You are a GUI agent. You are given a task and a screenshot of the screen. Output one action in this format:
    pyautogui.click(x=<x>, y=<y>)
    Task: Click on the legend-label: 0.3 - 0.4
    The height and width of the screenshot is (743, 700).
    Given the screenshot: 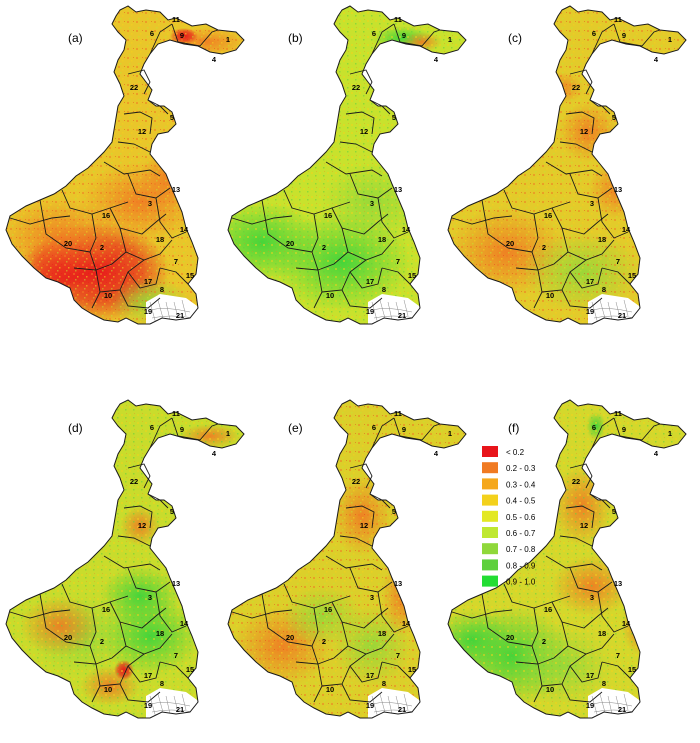 What is the action you would take?
    pyautogui.click(x=521, y=484)
    